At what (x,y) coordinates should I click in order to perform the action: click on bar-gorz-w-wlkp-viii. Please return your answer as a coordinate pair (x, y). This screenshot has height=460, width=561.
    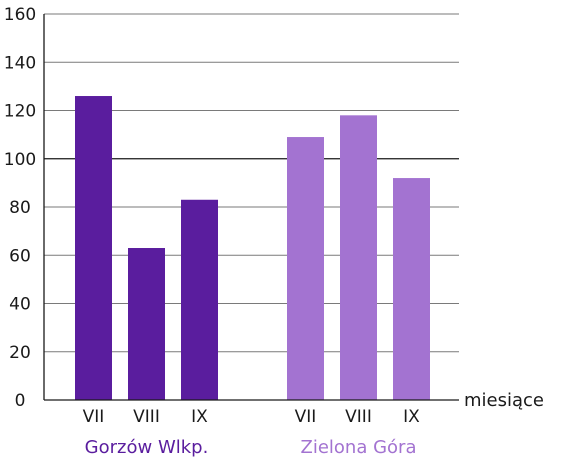
    Looking at the image, I should click on (146, 324).